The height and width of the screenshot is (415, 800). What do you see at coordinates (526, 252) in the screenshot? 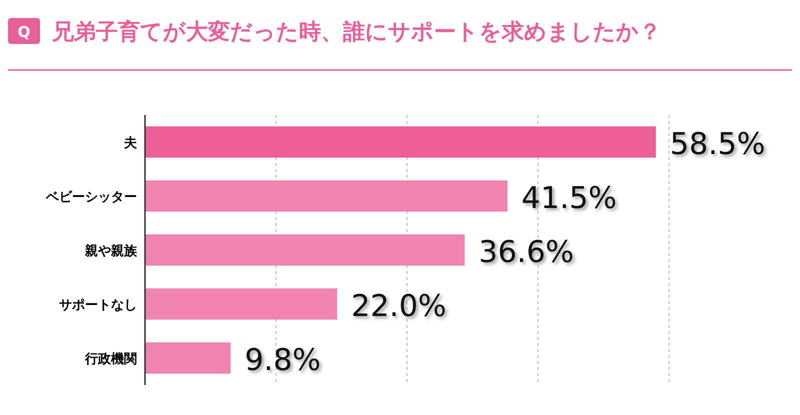
I see `data-label: 36.6%` at bounding box center [526, 252].